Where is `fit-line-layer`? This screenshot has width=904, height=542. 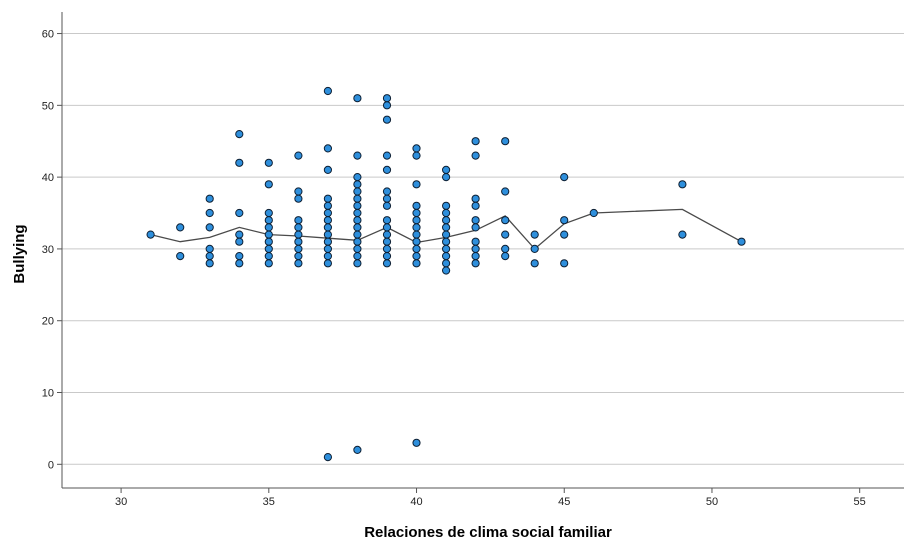 fit-line-layer is located at coordinates (446, 229).